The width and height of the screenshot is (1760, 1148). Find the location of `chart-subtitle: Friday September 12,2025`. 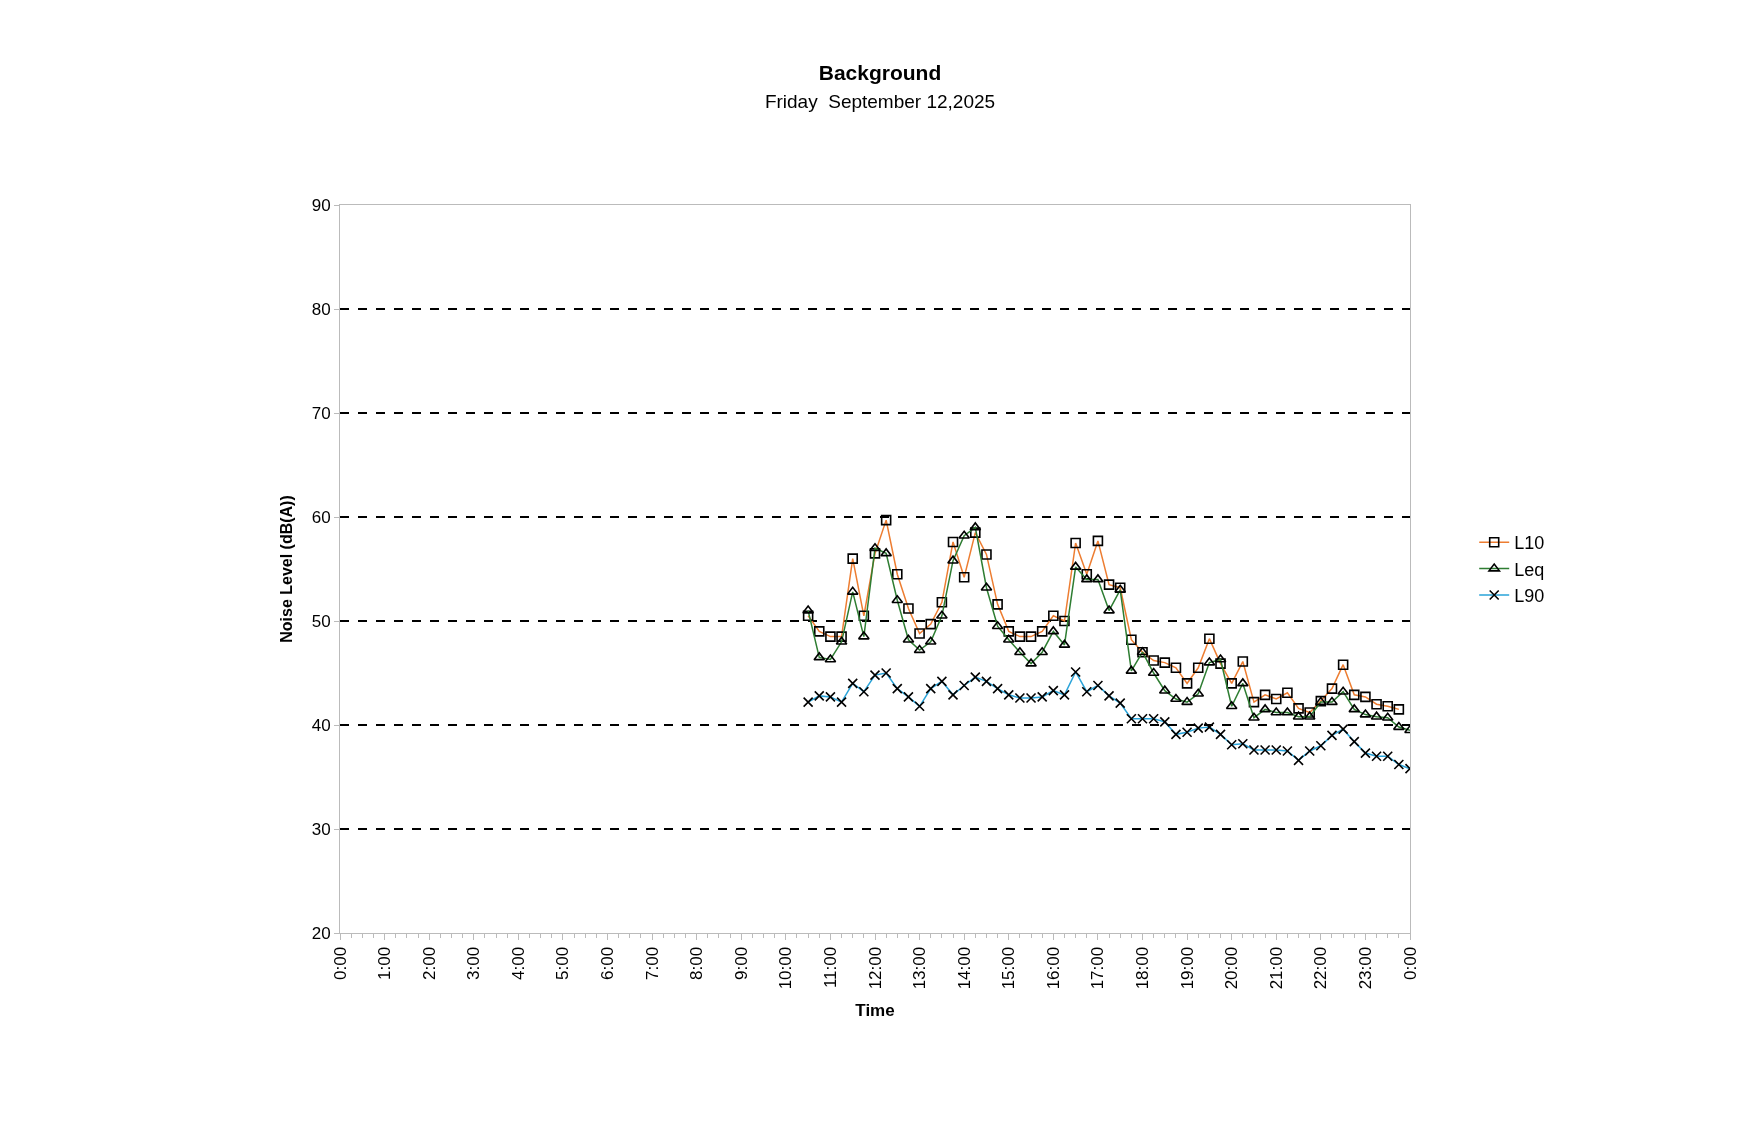

chart-subtitle: Friday September 12,2025 is located at coordinates (880, 101).